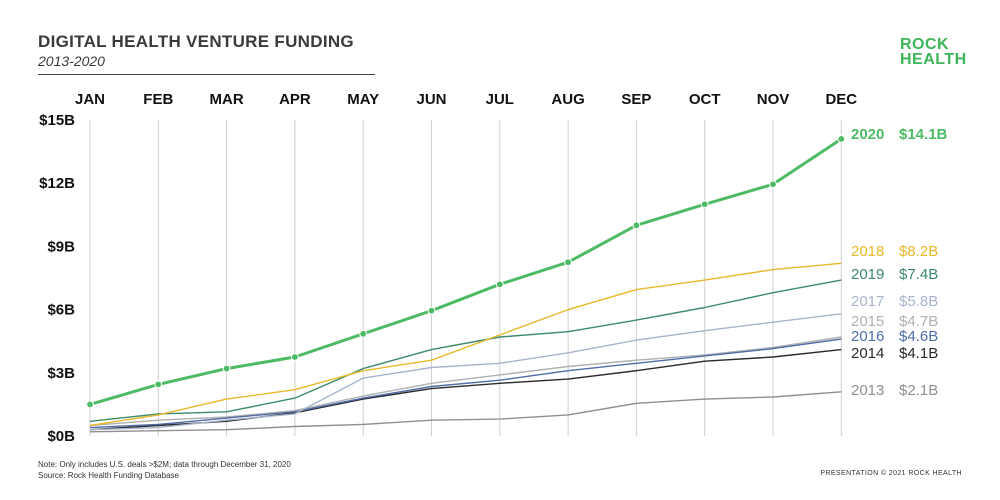 This screenshot has width=1000, height=500. Describe the element at coordinates (867, 274) in the screenshot. I see `end-label-year-2019: 2019` at that location.